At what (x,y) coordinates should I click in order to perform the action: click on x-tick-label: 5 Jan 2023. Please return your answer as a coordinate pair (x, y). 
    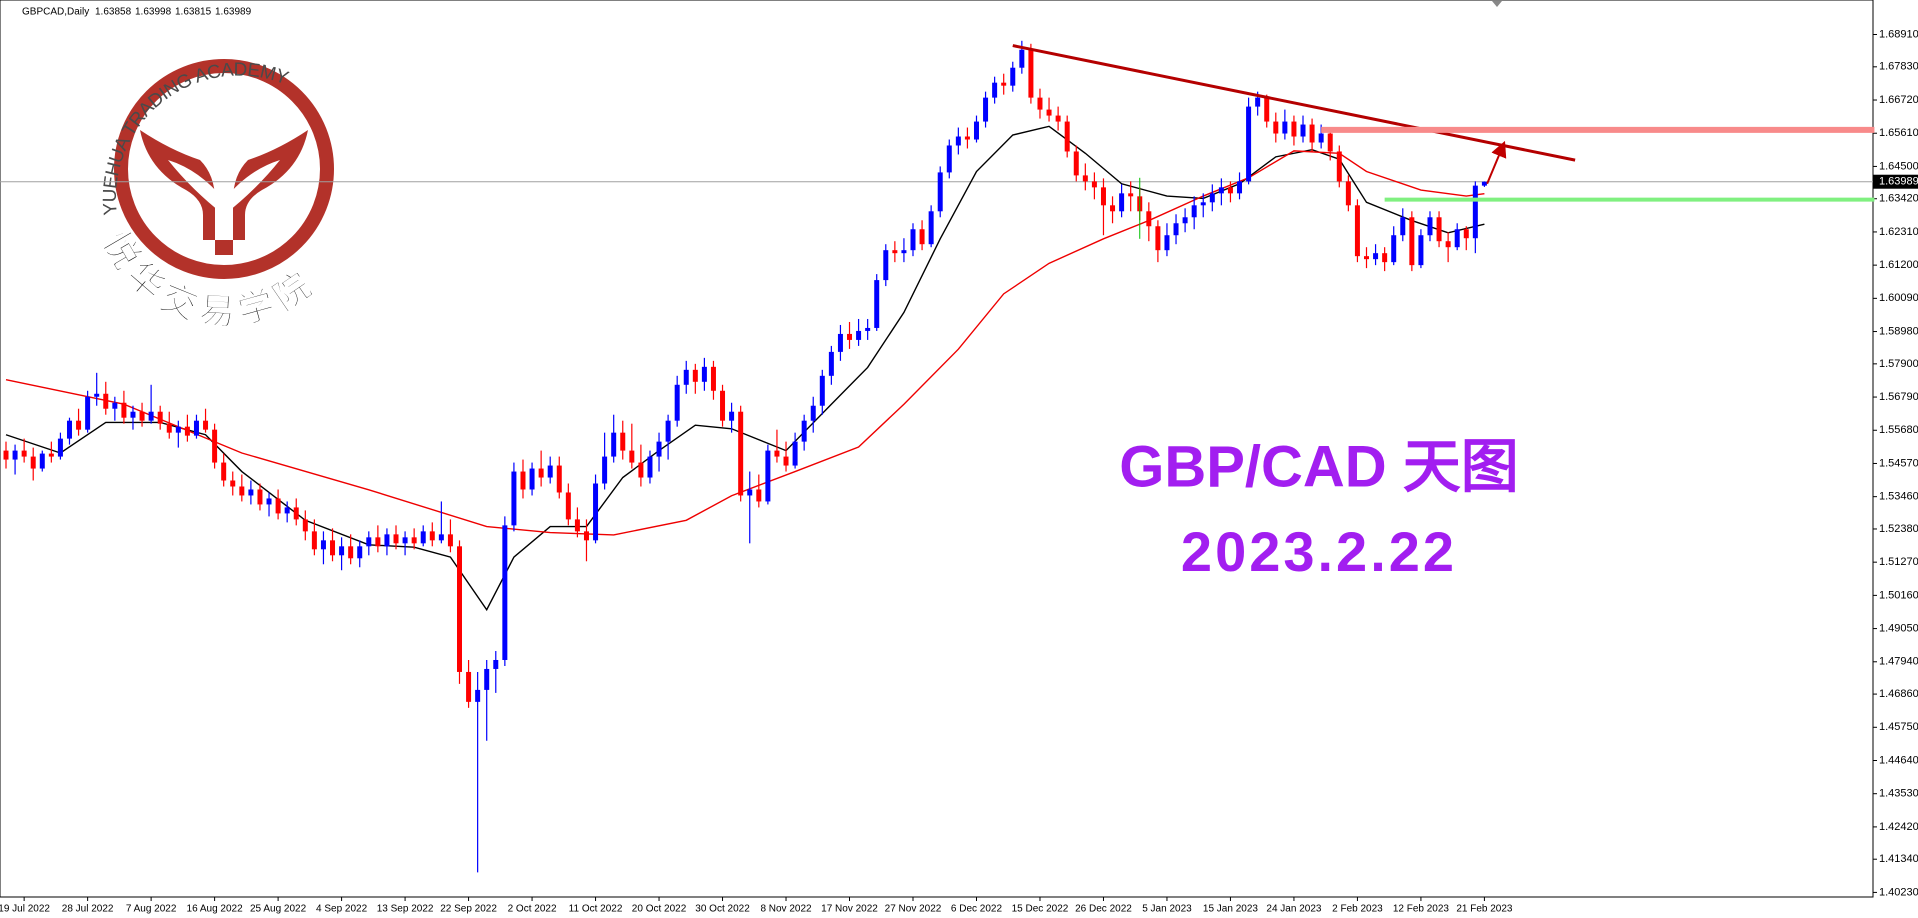
    Looking at the image, I should click on (1167, 909).